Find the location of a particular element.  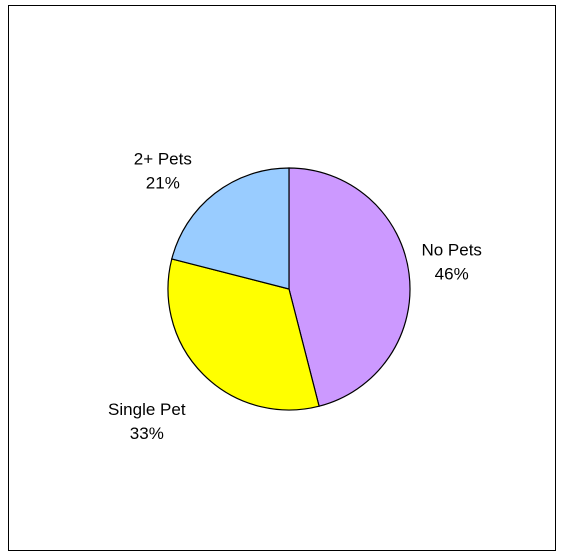

slice-name-label: Single Pet is located at coordinates (147, 409).